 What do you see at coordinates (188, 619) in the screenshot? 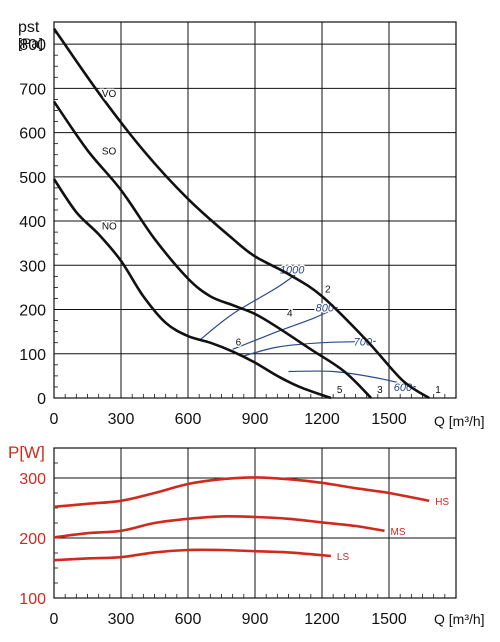
I see `bottom-x-tick-label: 600` at bounding box center [188, 619].